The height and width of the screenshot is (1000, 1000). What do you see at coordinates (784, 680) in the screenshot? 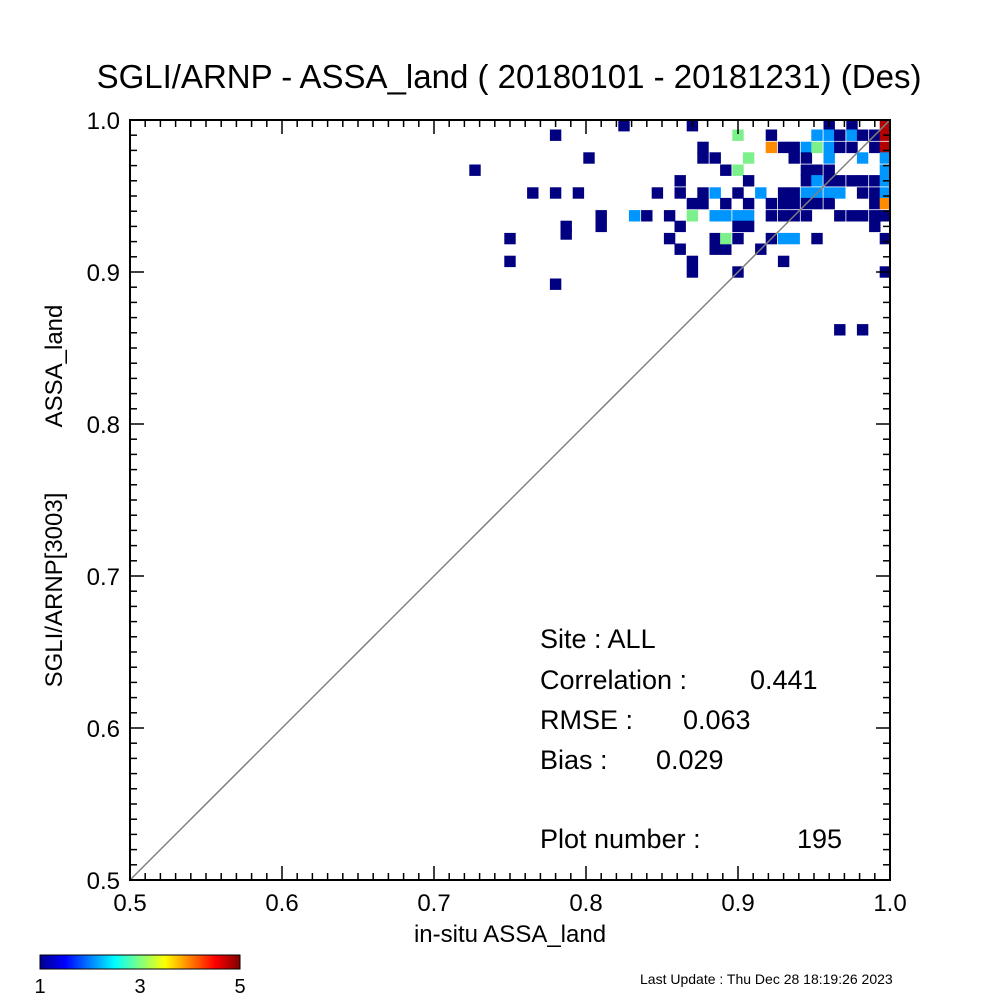
I see `correlation-value: 0.441` at bounding box center [784, 680].